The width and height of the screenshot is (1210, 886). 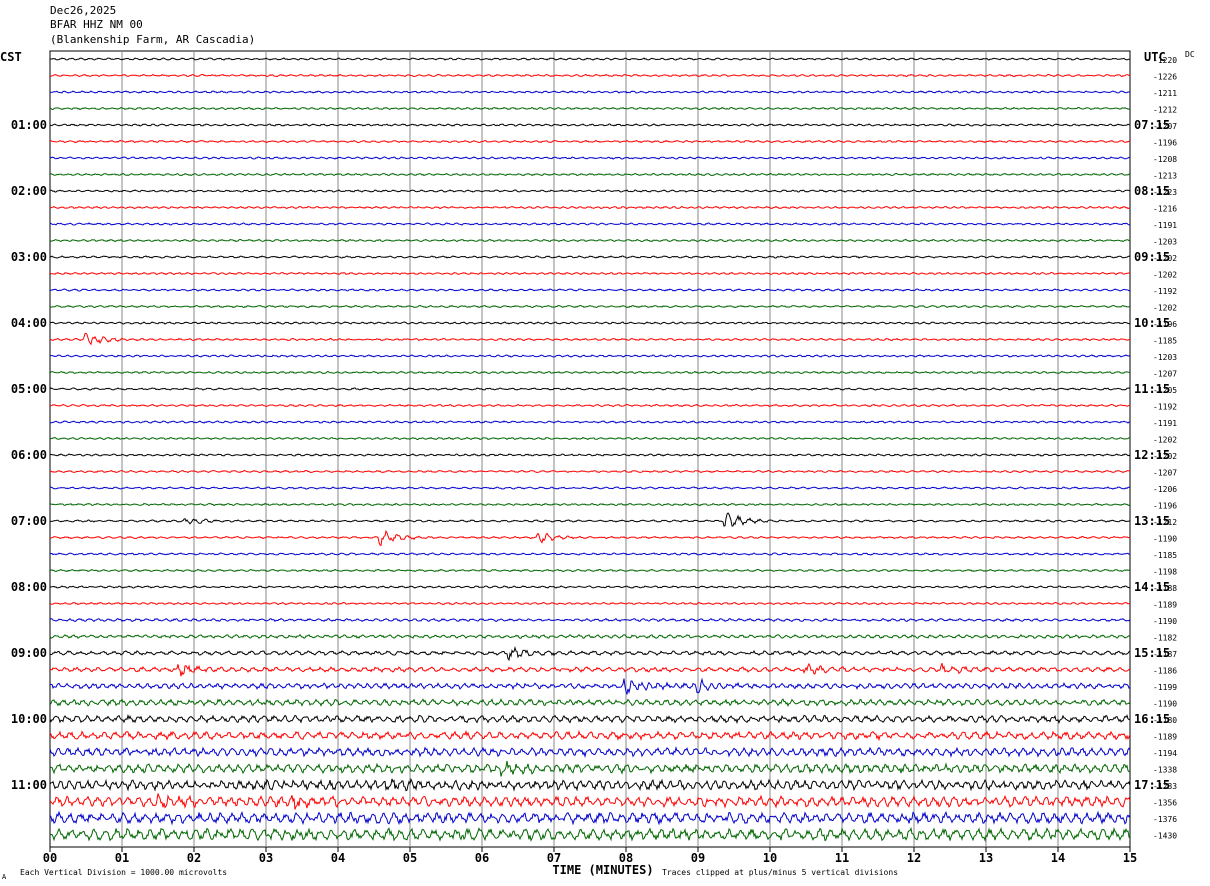 I want to click on dc-offset-label: -1180, so click(x=1165, y=720).